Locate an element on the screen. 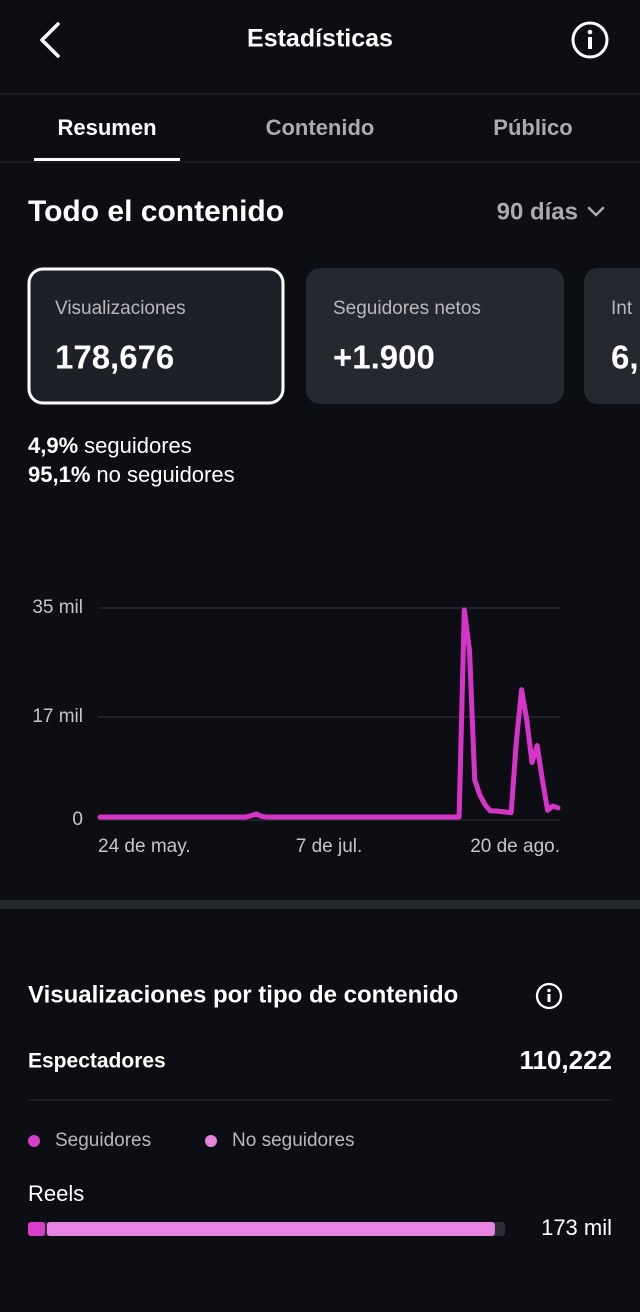 The width and height of the screenshot is (640, 1312). legend-label: Seguidores is located at coordinates (103, 1140).